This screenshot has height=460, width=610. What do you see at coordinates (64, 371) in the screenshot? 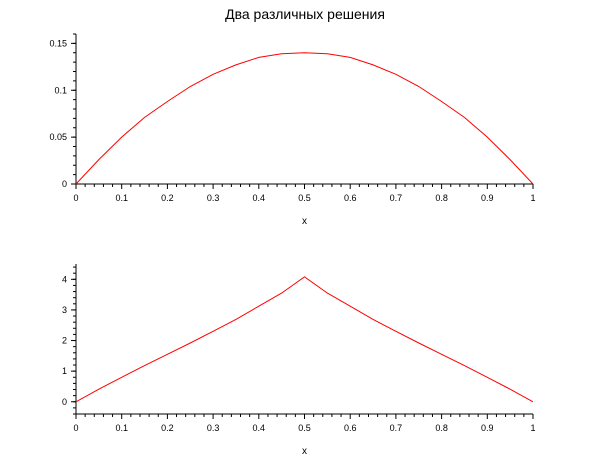
I see `y-tick-label: 1` at bounding box center [64, 371].